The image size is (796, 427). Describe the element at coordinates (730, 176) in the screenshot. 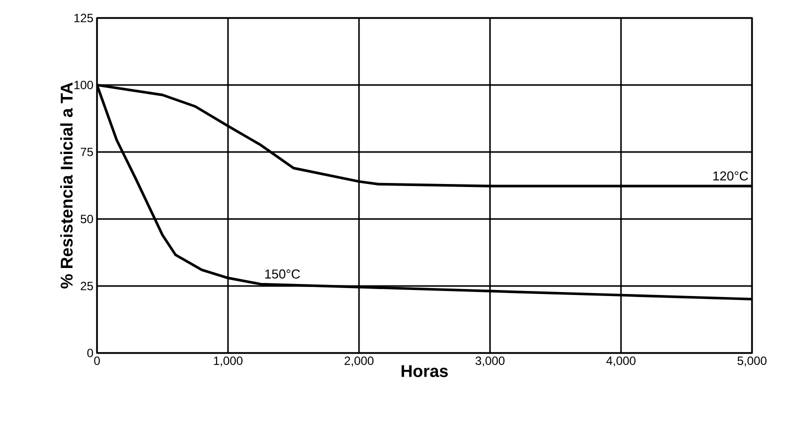

I see `series-label: 120°C` at that location.